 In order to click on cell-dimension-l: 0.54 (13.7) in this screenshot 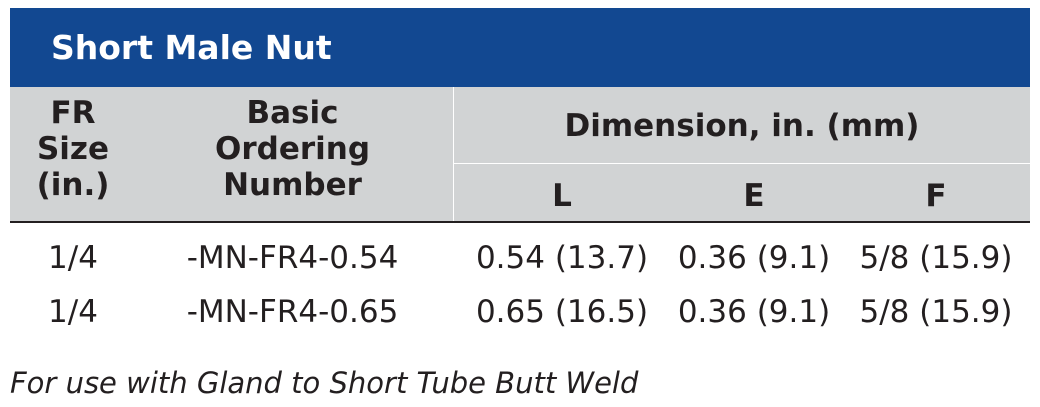, I will do `click(562, 258)`.